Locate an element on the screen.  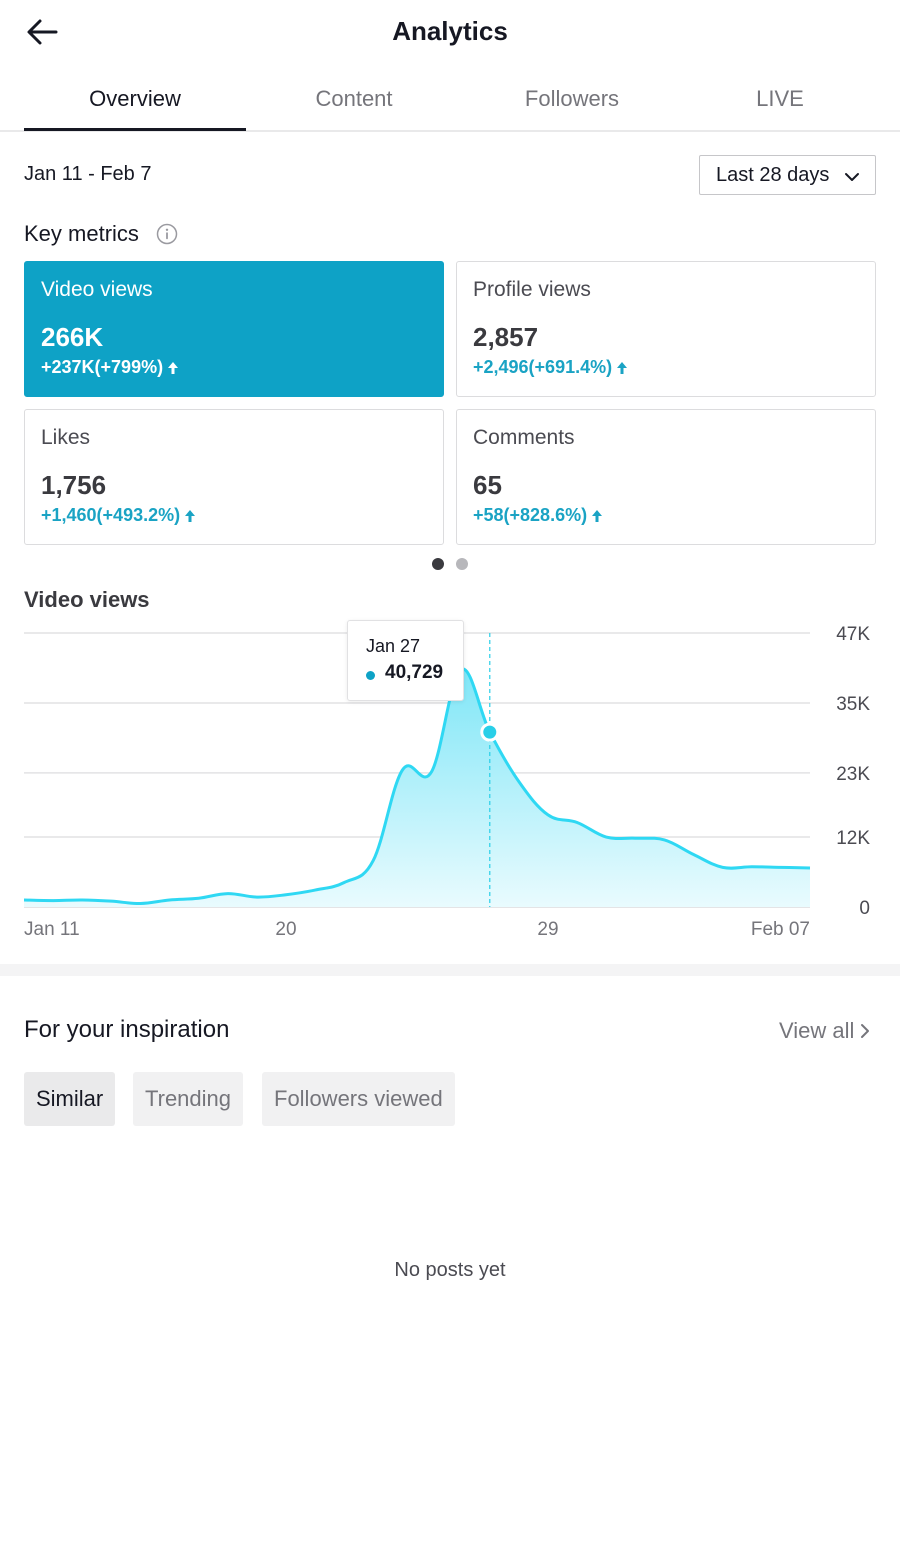
section-divider is located at coordinates (450, 970).